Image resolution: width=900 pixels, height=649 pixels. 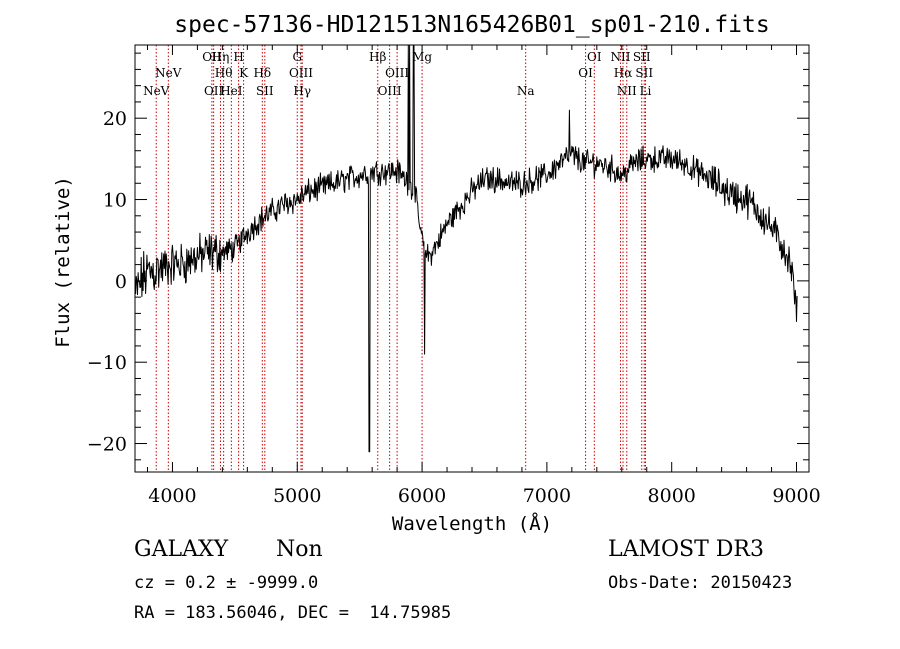 I want to click on y-axis-label: Flux (relative), so click(x=63, y=262).